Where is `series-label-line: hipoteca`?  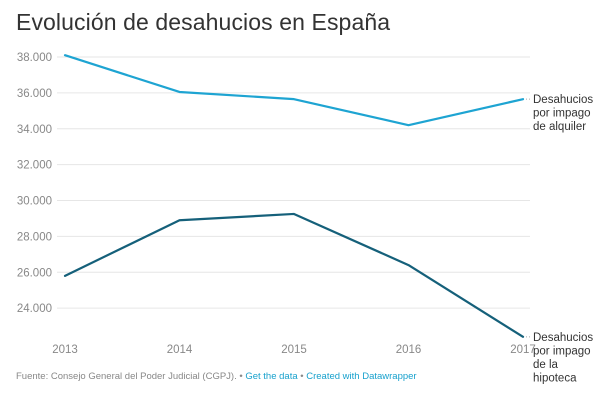
series-label-line: hipoteca is located at coordinates (555, 378).